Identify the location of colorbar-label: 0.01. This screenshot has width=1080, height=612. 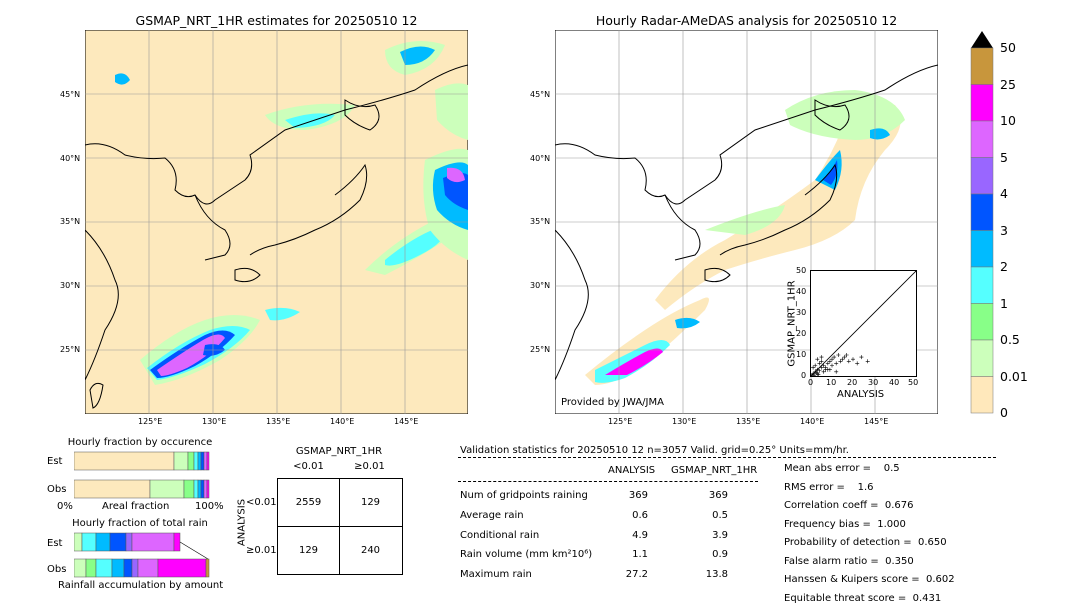
(1014, 376).